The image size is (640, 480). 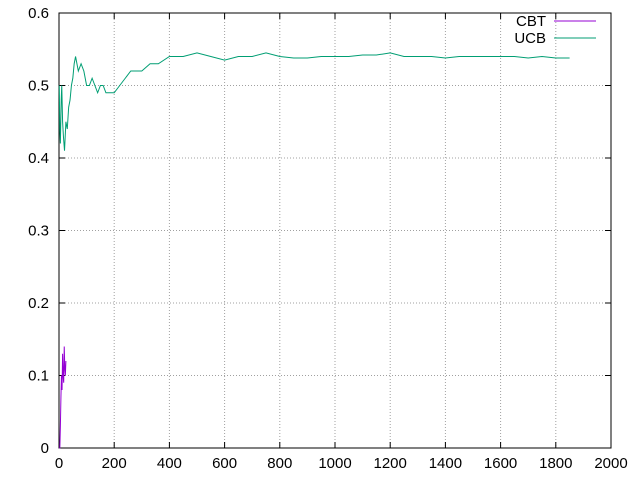 What do you see at coordinates (334, 463) in the screenshot?
I see `x-tick-label: 1000` at bounding box center [334, 463].